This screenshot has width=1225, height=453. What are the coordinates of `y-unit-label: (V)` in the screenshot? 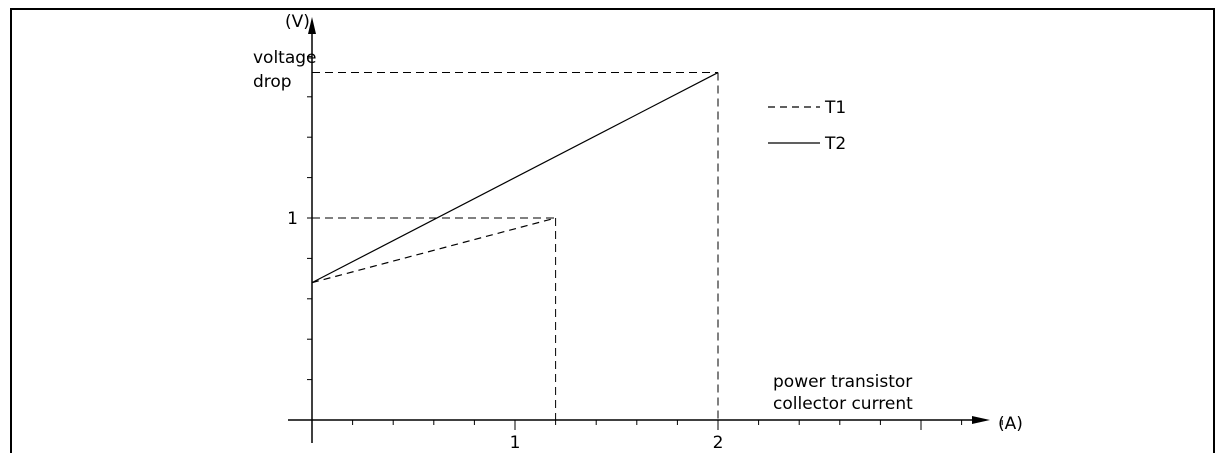 It's located at (297, 22).